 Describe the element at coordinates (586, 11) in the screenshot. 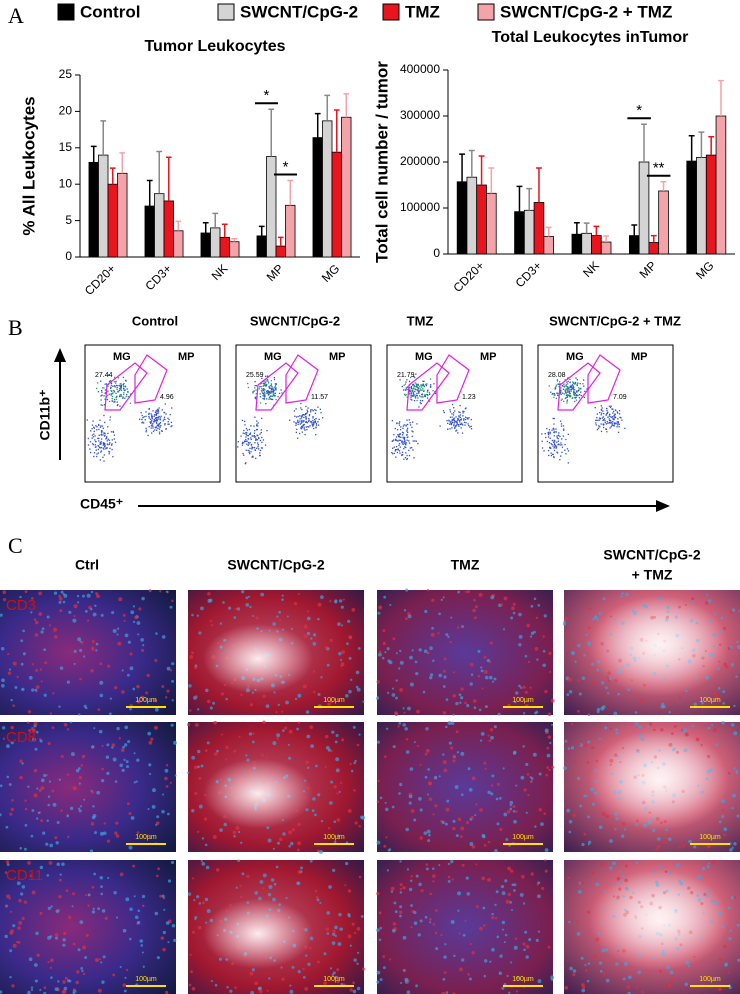

I see `legend-label: SWCNT/CpG-2 + TMZ` at that location.